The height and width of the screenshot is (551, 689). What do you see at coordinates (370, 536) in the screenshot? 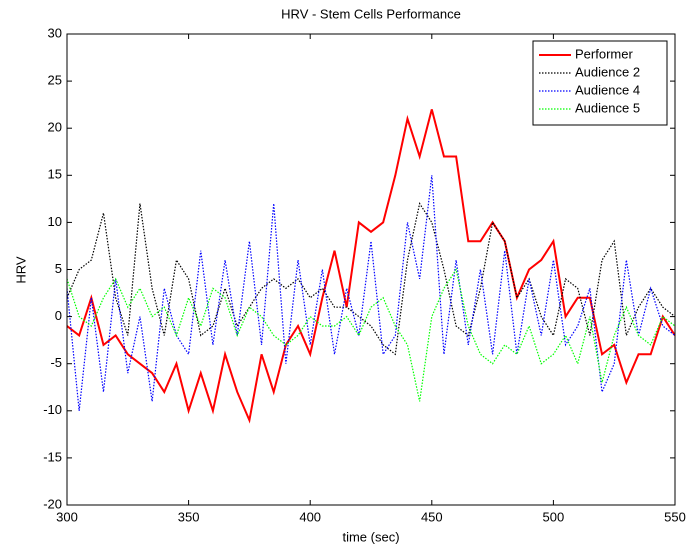
I see `x-axis-label: time (sec)` at bounding box center [370, 536].